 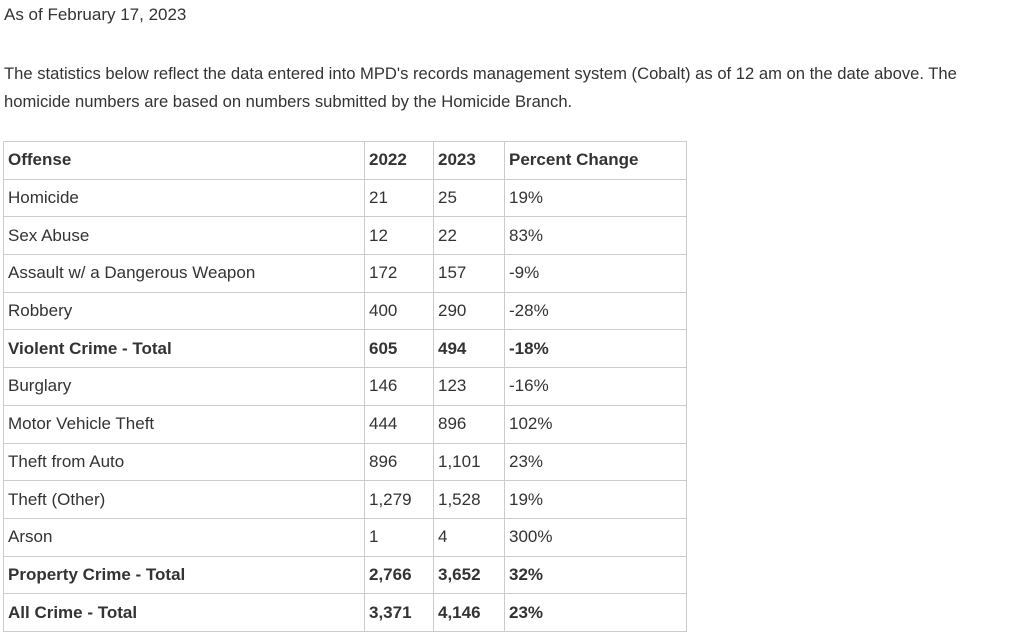 I want to click on table-row: Motor Vehicle Theft 444 896 102%, so click(x=345, y=424).